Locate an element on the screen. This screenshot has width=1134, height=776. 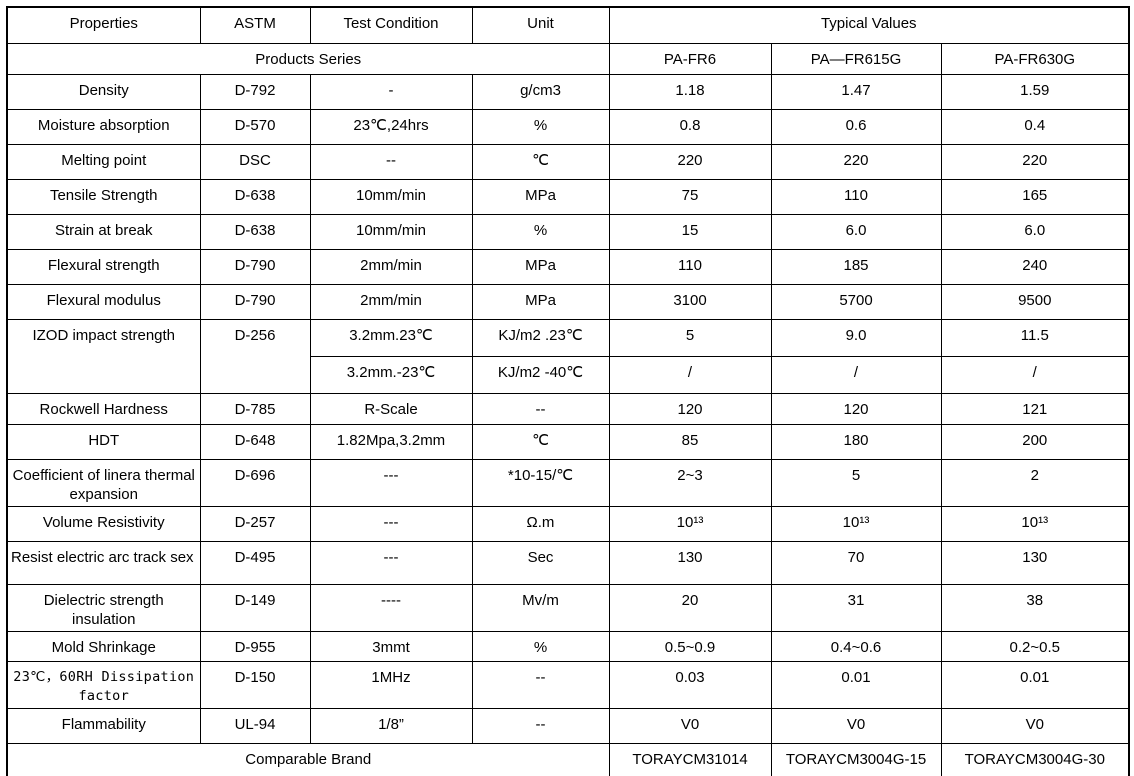
value-cell: 0.5~0.9 is located at coordinates (690, 646).